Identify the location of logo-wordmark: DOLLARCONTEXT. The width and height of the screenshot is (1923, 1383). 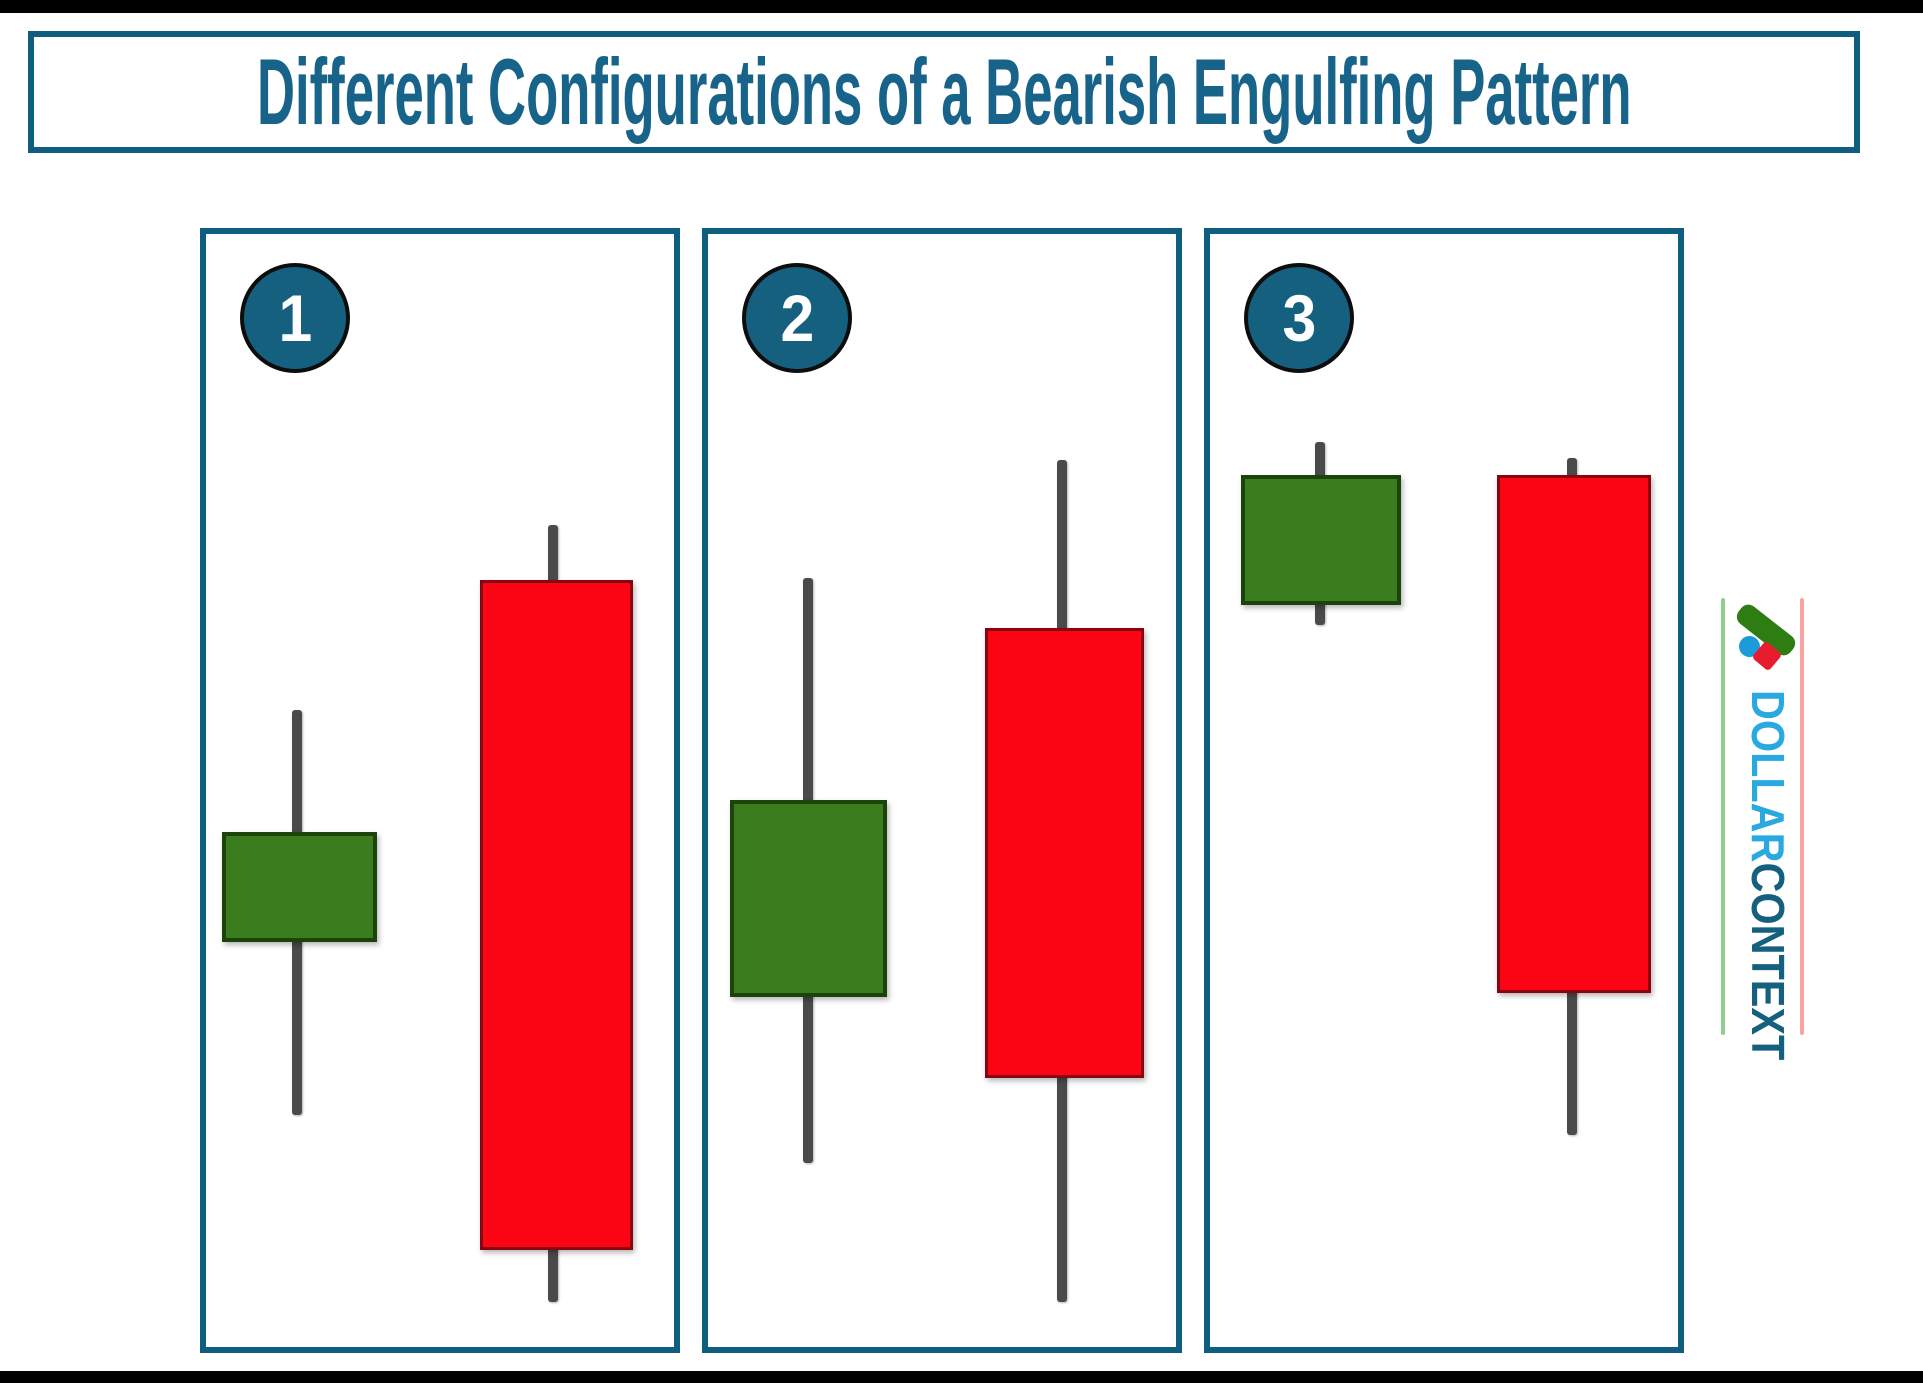
(1768, 875).